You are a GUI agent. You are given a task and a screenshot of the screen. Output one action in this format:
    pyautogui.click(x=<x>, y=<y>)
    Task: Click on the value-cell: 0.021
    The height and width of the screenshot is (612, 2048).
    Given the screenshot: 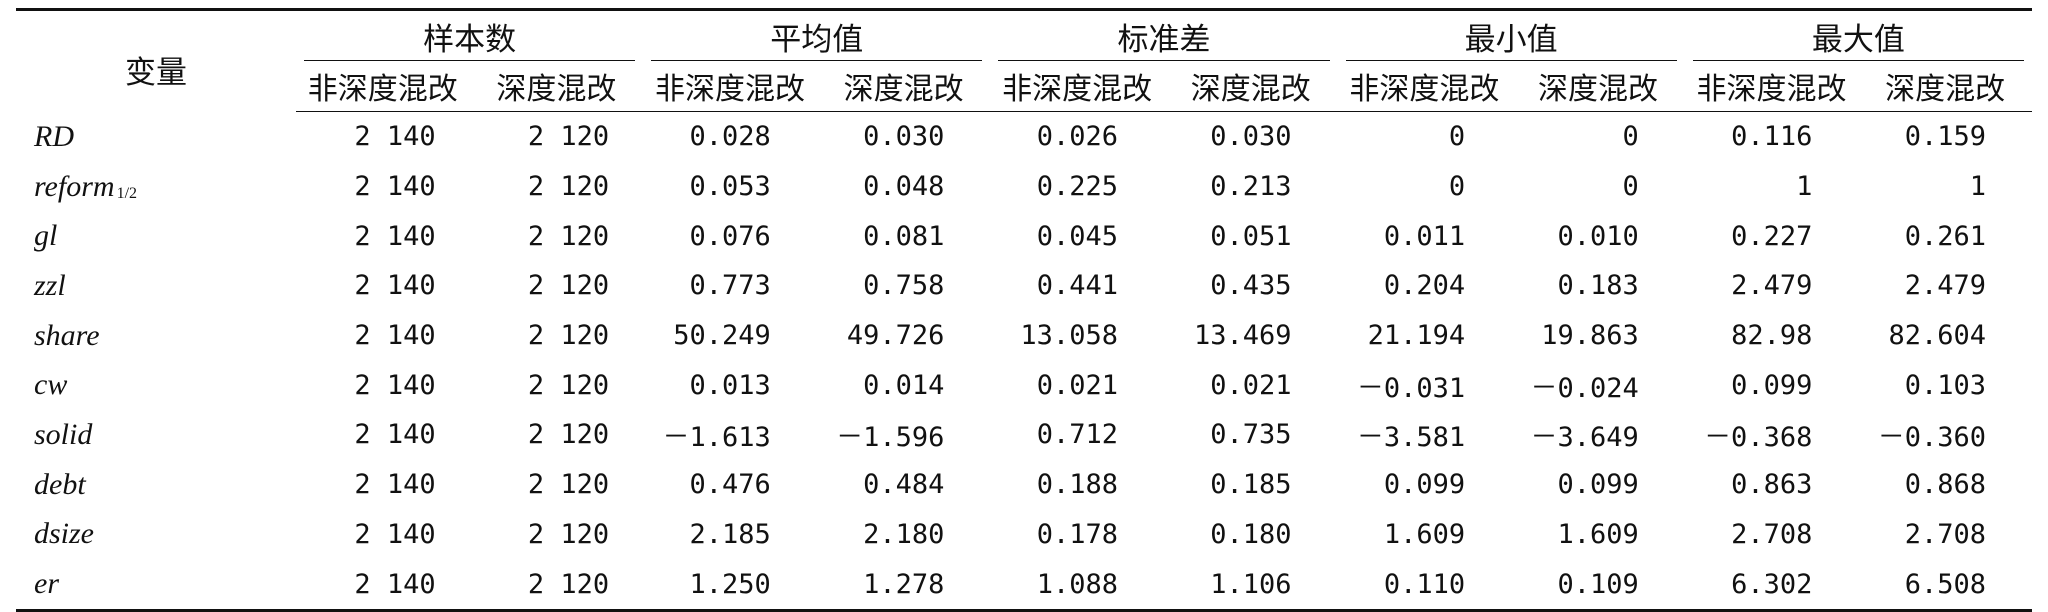 What is the action you would take?
    pyautogui.click(x=1077, y=385)
    